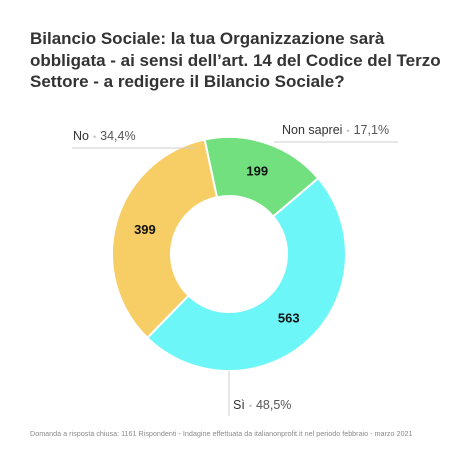 Image resolution: width=470 pixels, height=470 pixels. Describe the element at coordinates (165, 239) in the screenshot. I see `slice-no` at that location.